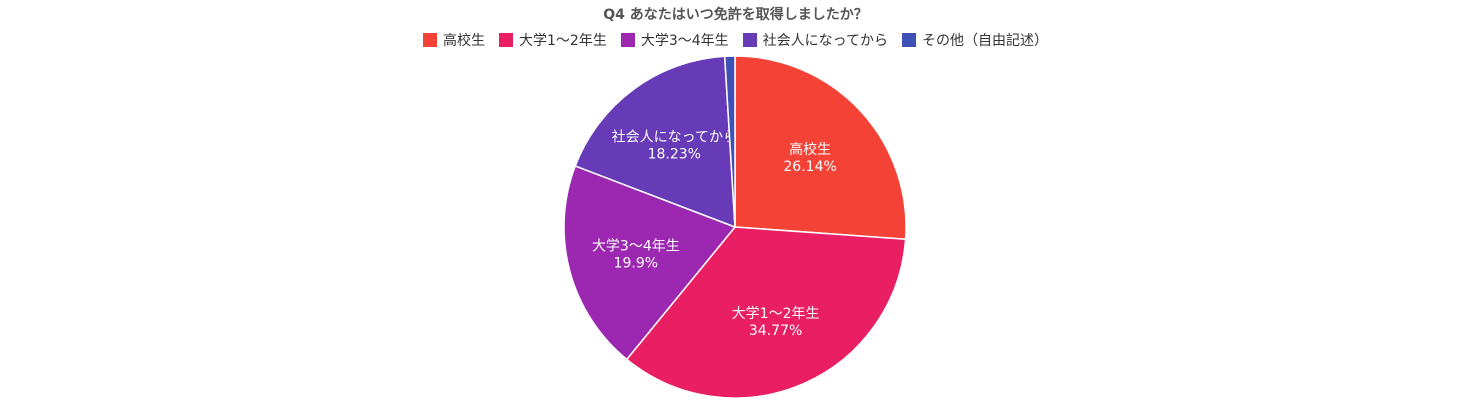 The width and height of the screenshot is (1471, 400). I want to click on legend-item-high-school: 高校生, so click(454, 40).